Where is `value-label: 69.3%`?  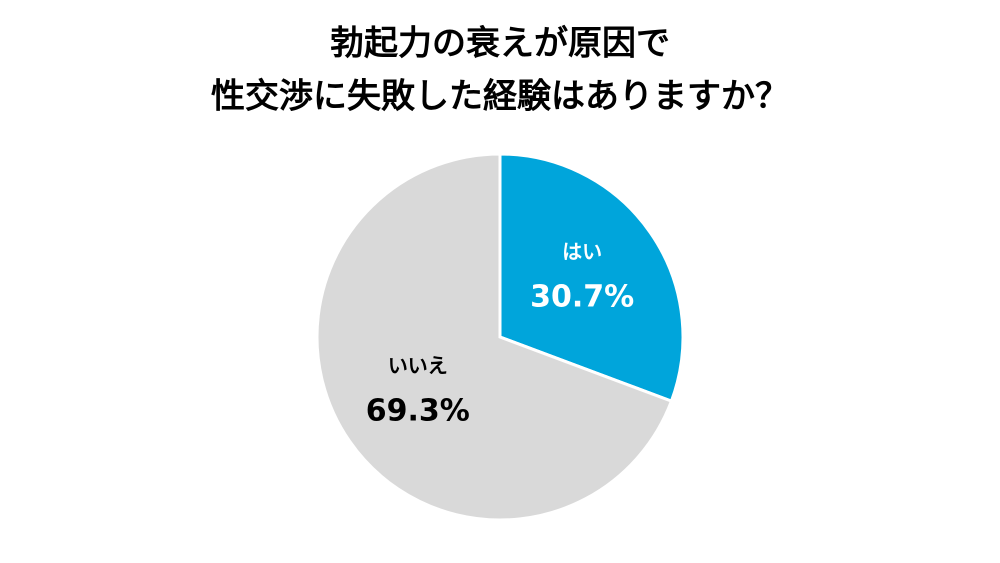
value-label: 69.3% is located at coordinates (418, 410).